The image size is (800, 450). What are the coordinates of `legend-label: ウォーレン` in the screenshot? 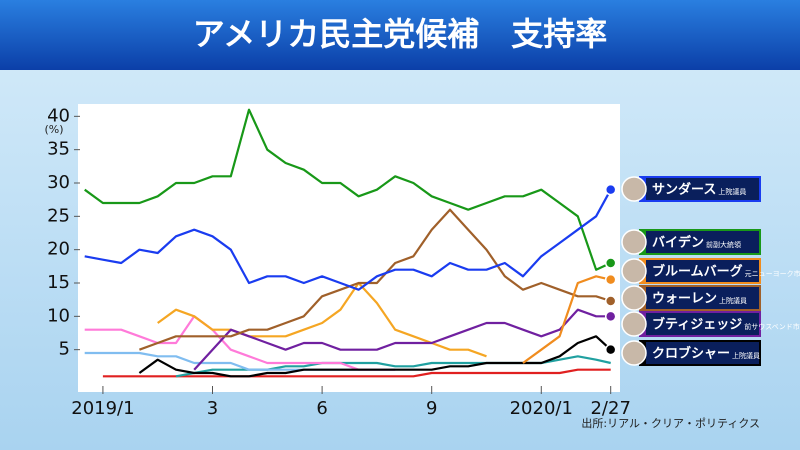 It's located at (684, 299).